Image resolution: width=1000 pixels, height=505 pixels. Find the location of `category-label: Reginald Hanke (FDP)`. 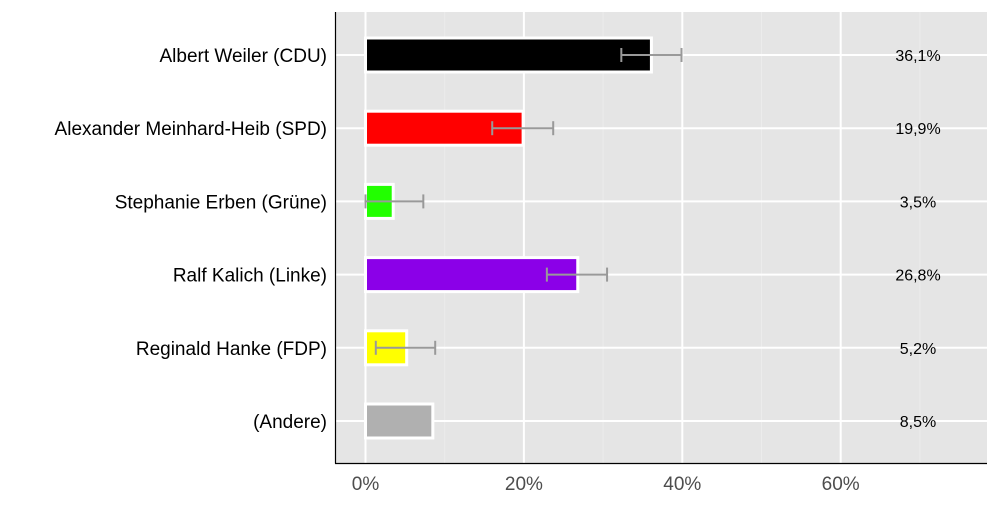

category-label: Reginald Hanke (FDP) is located at coordinates (231, 349).